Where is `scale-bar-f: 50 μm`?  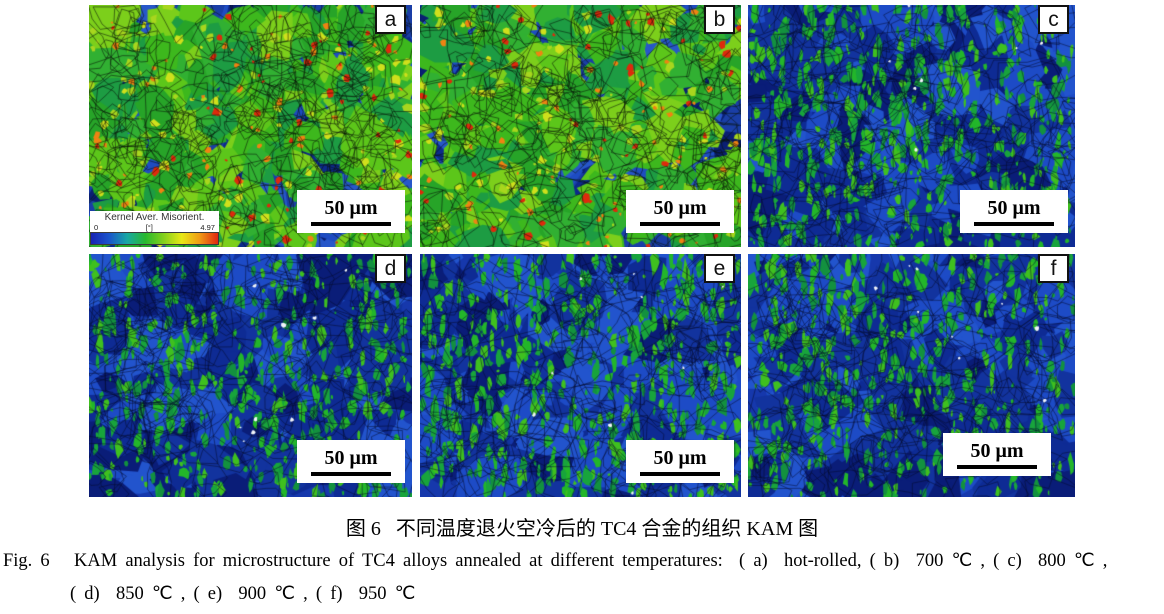 scale-bar-f: 50 μm is located at coordinates (997, 454).